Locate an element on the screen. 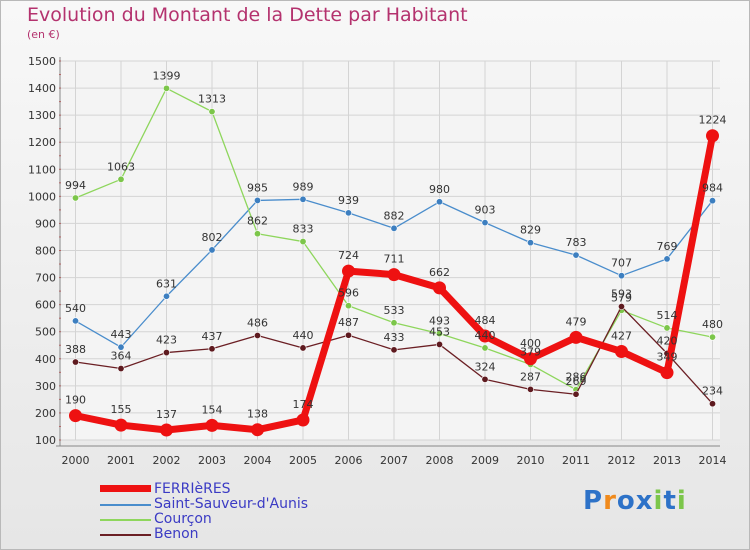 The height and width of the screenshot is (550, 750). logo-letter: x is located at coordinates (644, 501).